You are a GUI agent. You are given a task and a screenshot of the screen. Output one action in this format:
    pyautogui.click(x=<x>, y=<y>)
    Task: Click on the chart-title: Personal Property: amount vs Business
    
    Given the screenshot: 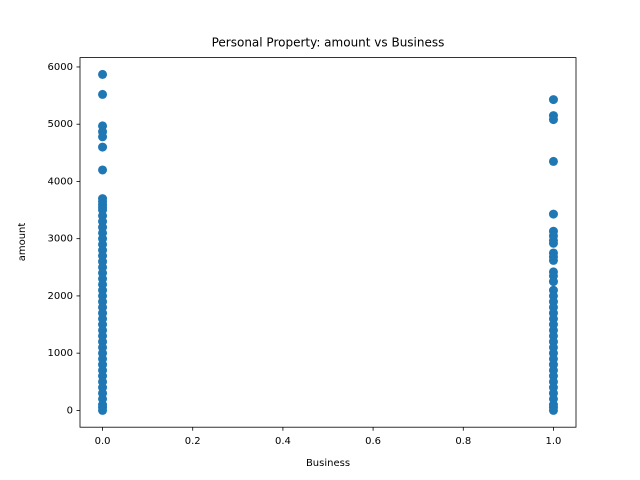 What is the action you would take?
    pyautogui.click(x=328, y=43)
    